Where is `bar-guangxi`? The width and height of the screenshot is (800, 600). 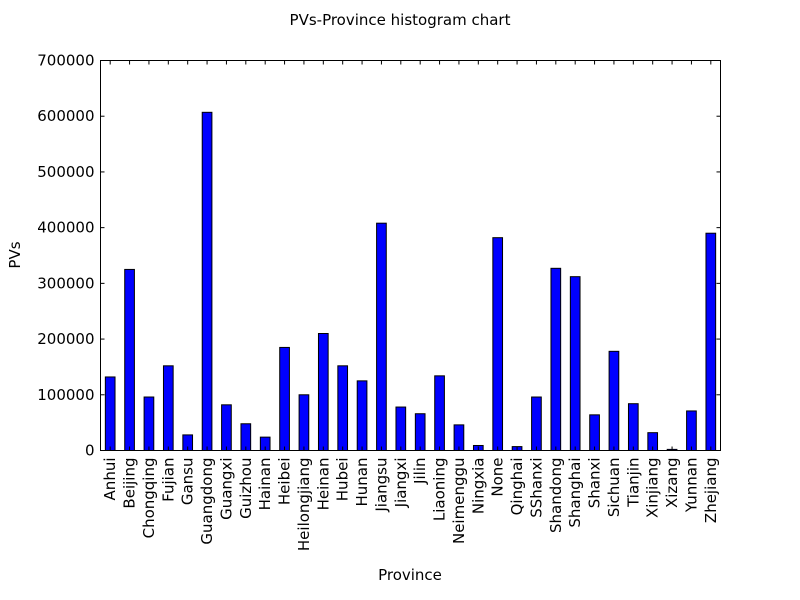 bar-guangxi is located at coordinates (226, 428).